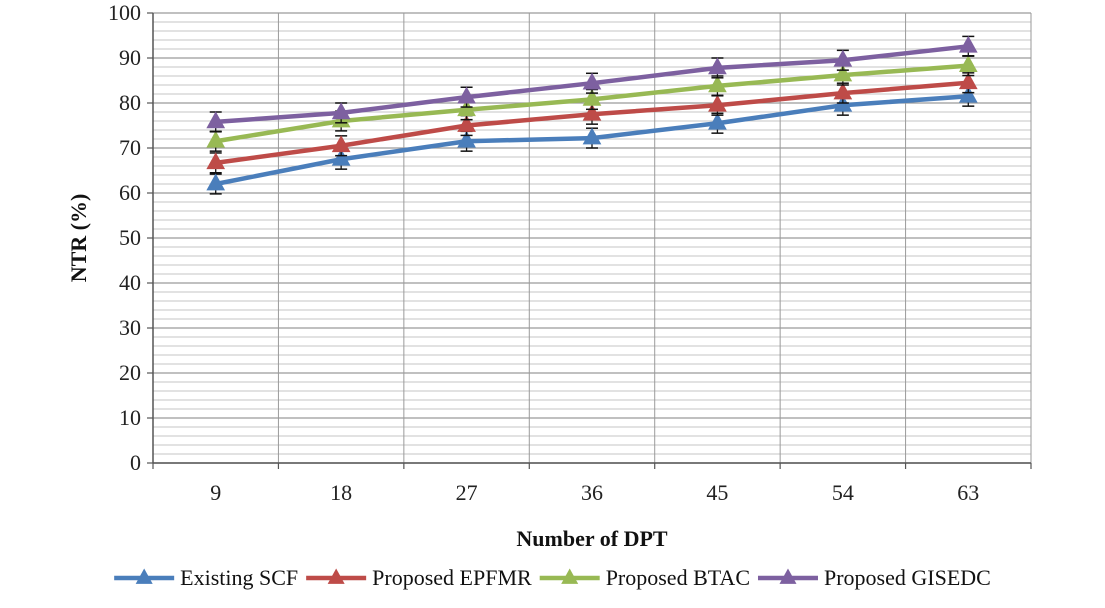 This screenshot has width=1105, height=608. I want to click on y-tick-label: 30, so click(130, 327).